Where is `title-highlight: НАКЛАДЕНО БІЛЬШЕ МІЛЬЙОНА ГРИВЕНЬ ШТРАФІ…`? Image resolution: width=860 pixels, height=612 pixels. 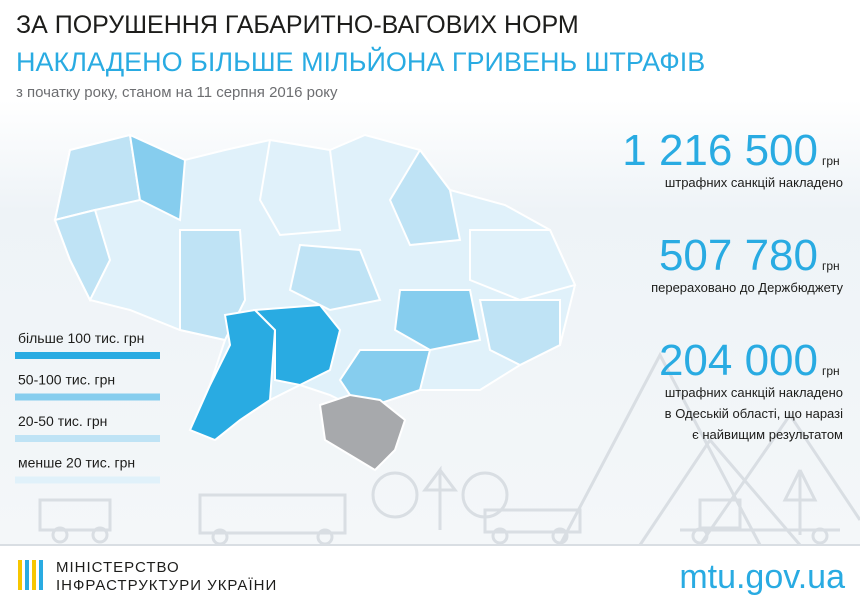 title-highlight: НАКЛАДЕНО БІЛЬШЕ МІЛЬЙОНА ГРИВЕНЬ ШТРАФІ… is located at coordinates (360, 61).